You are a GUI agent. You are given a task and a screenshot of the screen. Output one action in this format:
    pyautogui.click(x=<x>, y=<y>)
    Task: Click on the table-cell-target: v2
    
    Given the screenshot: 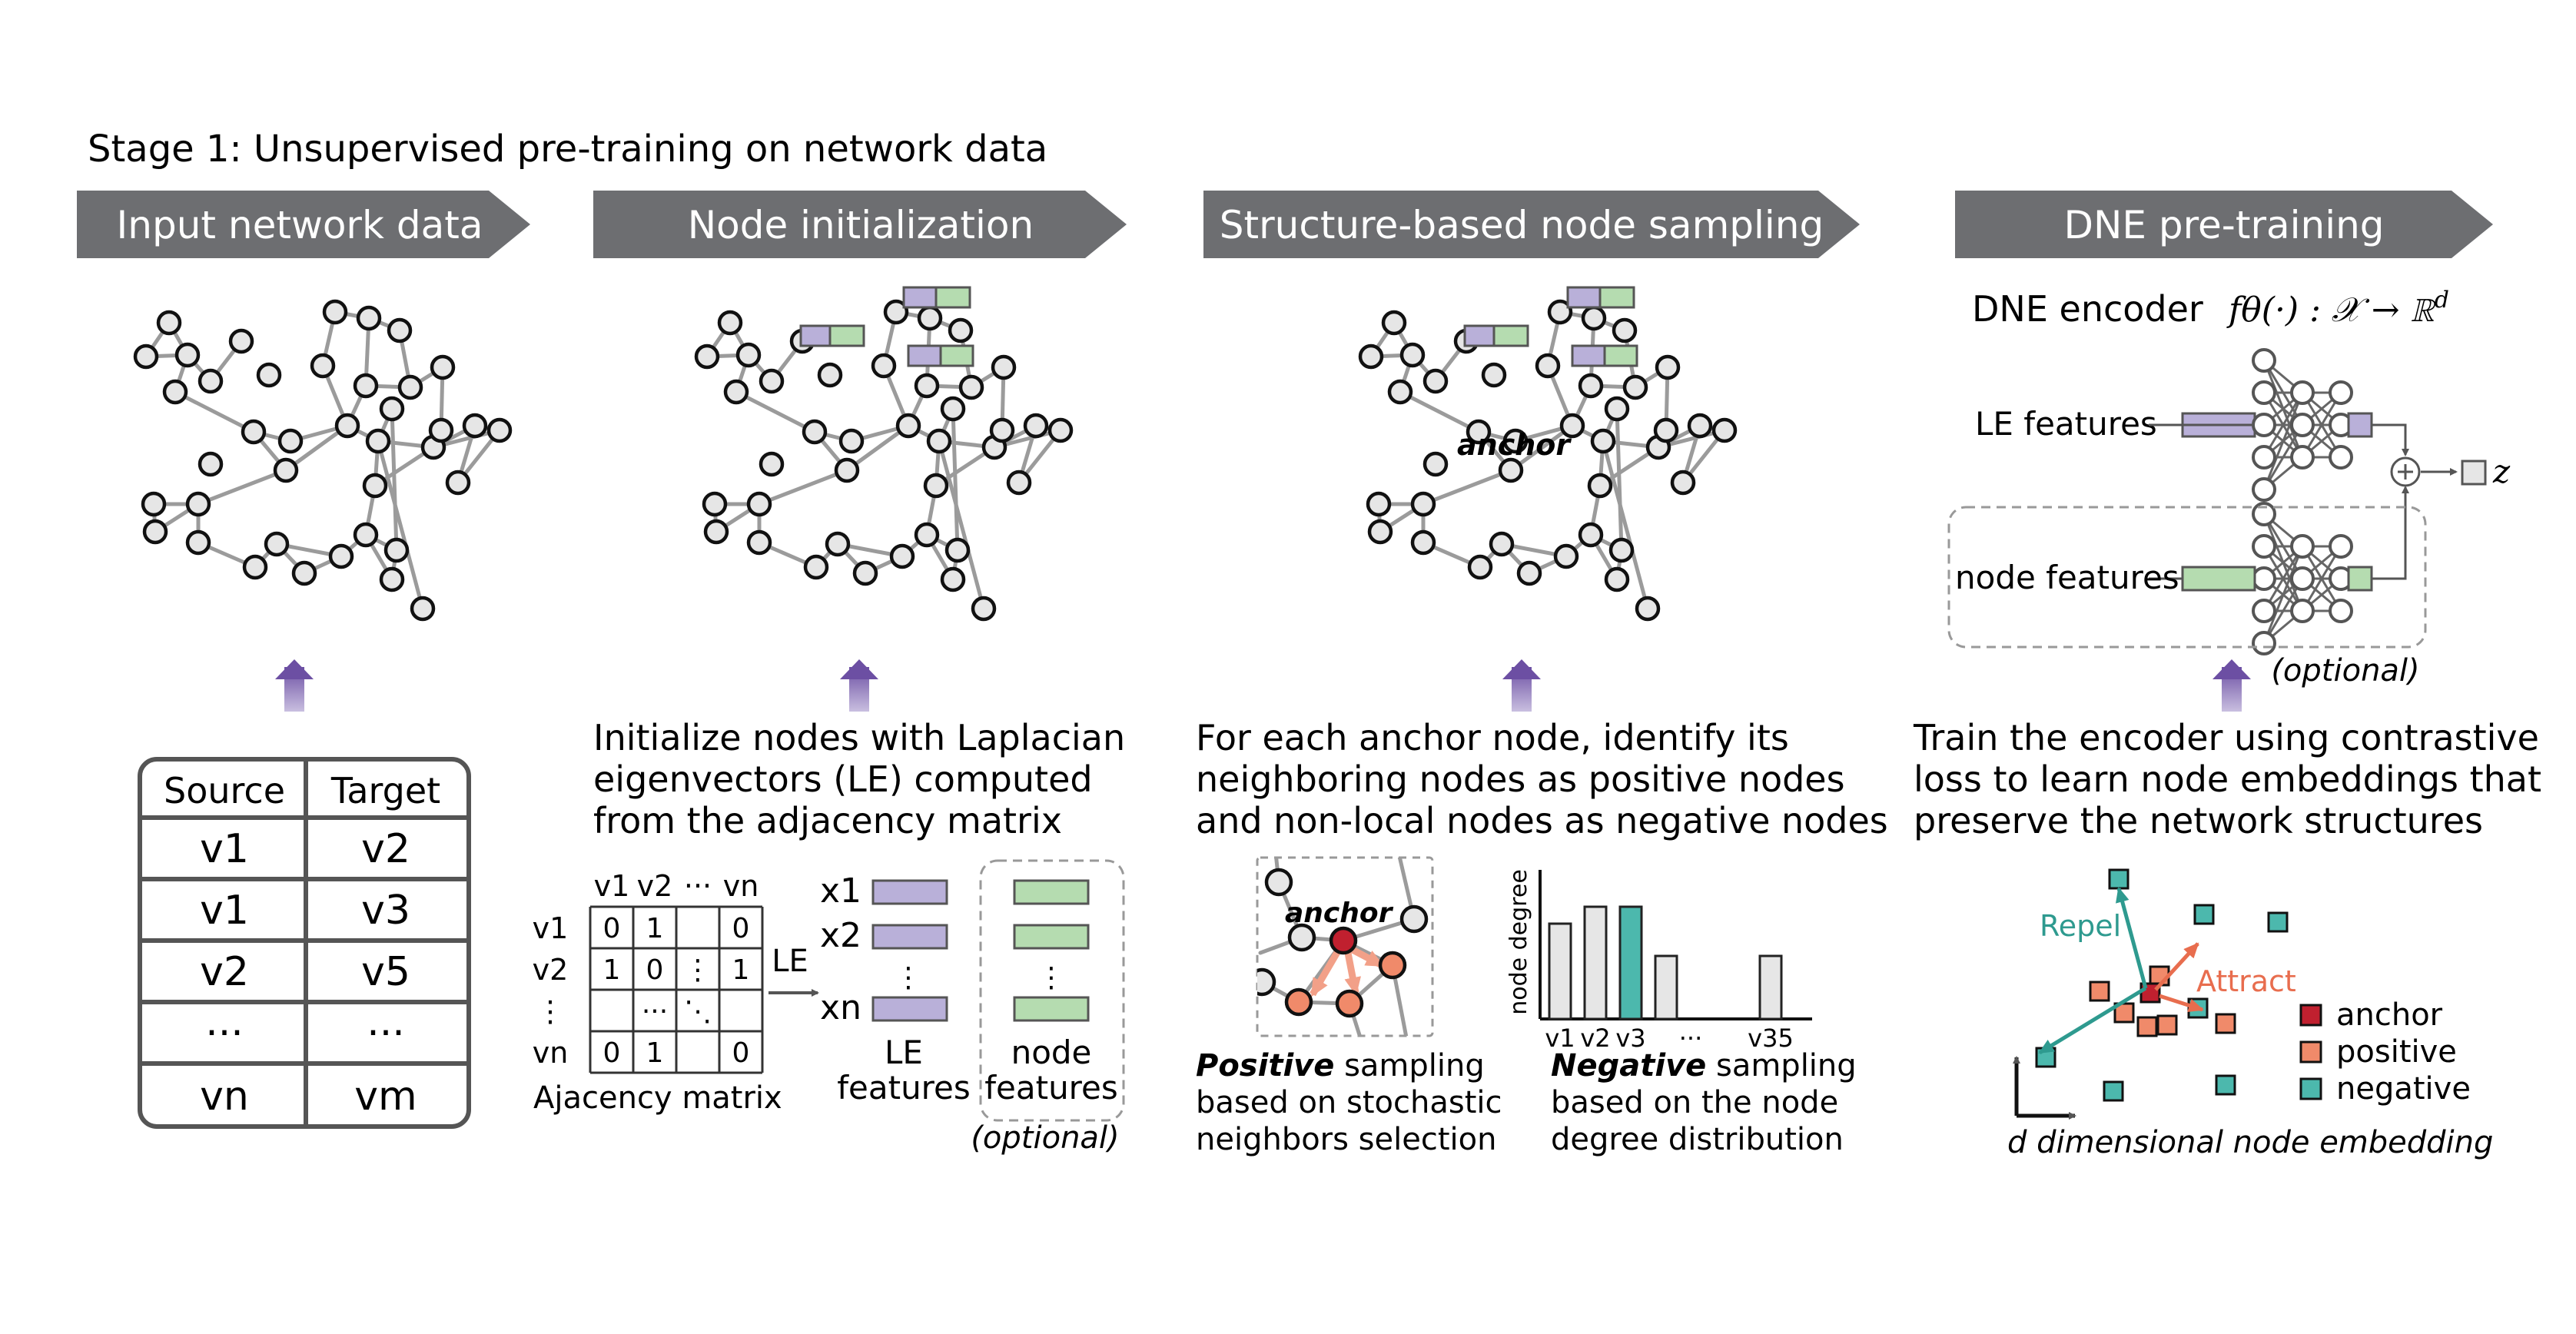 What is the action you would take?
    pyautogui.click(x=385, y=849)
    